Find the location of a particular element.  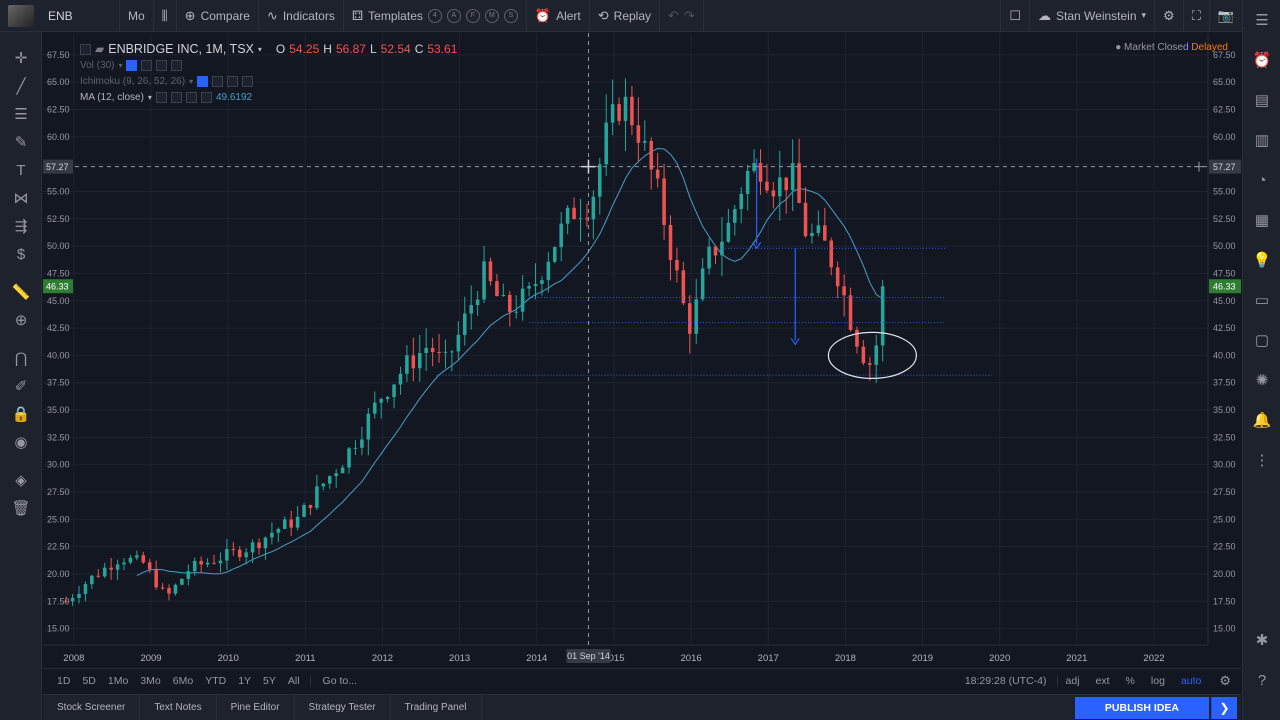

chat-icon: ▭ is located at coordinates (1262, 300).